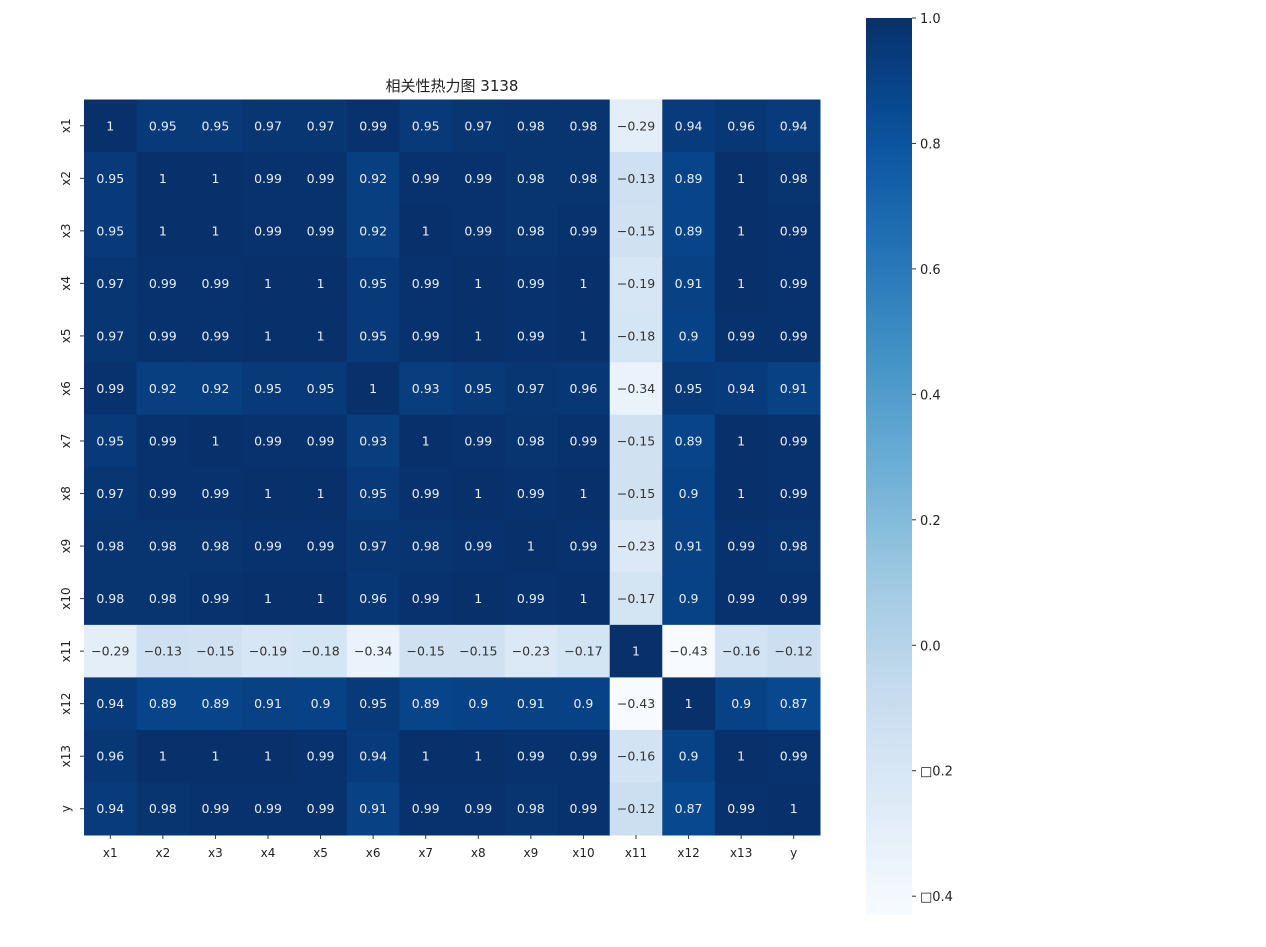 The width and height of the screenshot is (1266, 947). What do you see at coordinates (583, 651) in the screenshot?
I see `cell-label: −0.17` at bounding box center [583, 651].